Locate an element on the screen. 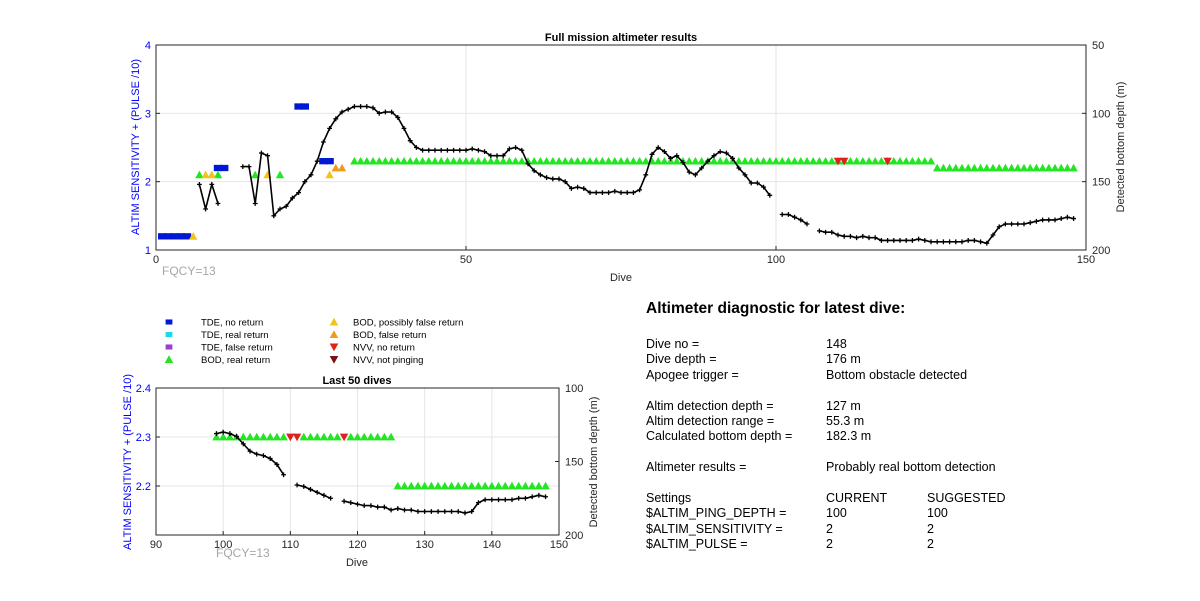 Image resolution: width=1200 pixels, height=601 pixels. apogee-trigger-label: Apogee trigger = is located at coordinates (692, 374).